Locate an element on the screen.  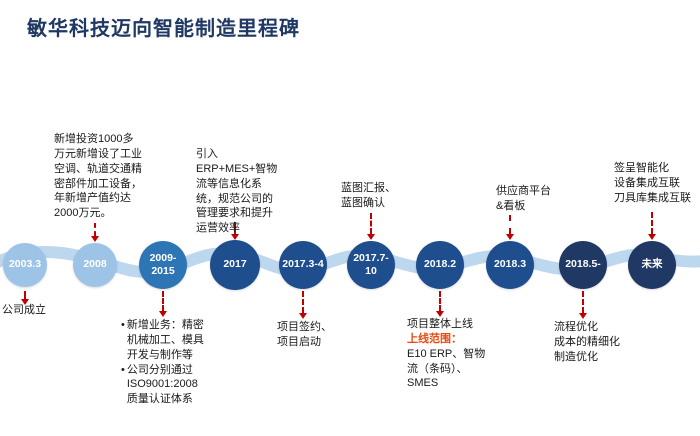
milestone-label: 2018.5- is located at coordinates (583, 264).